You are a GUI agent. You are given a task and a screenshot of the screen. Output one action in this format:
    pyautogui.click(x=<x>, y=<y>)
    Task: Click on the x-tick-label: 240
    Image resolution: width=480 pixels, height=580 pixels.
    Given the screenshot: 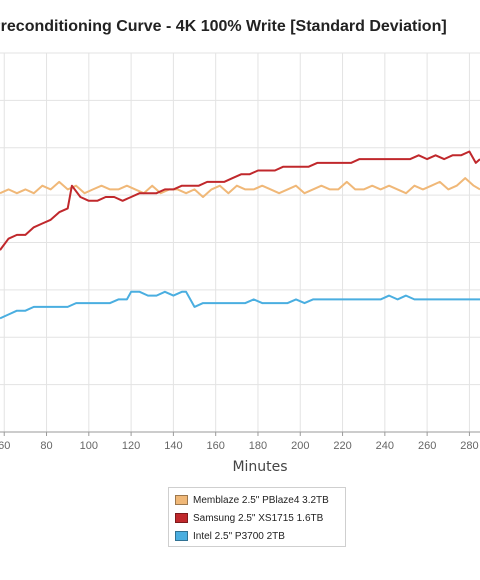 What is the action you would take?
    pyautogui.click(x=385, y=446)
    